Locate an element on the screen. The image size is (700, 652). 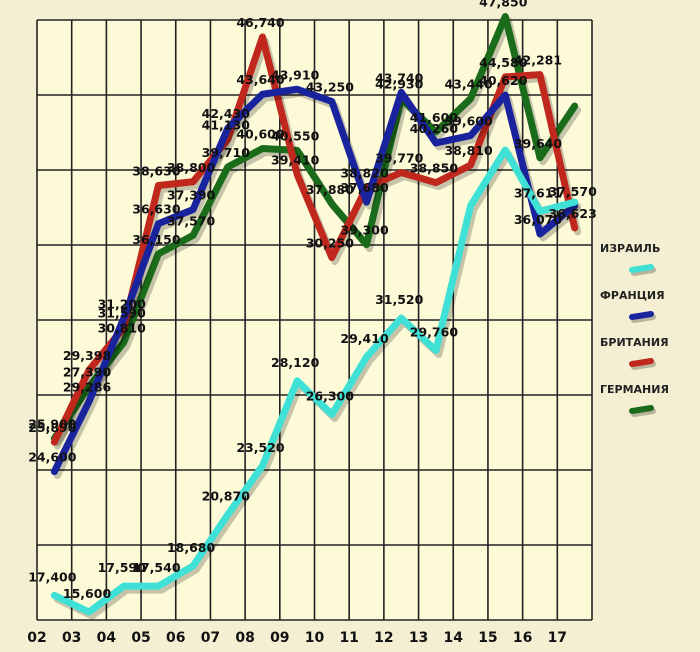
x-tick-label: 14 is located at coordinates (454, 638).